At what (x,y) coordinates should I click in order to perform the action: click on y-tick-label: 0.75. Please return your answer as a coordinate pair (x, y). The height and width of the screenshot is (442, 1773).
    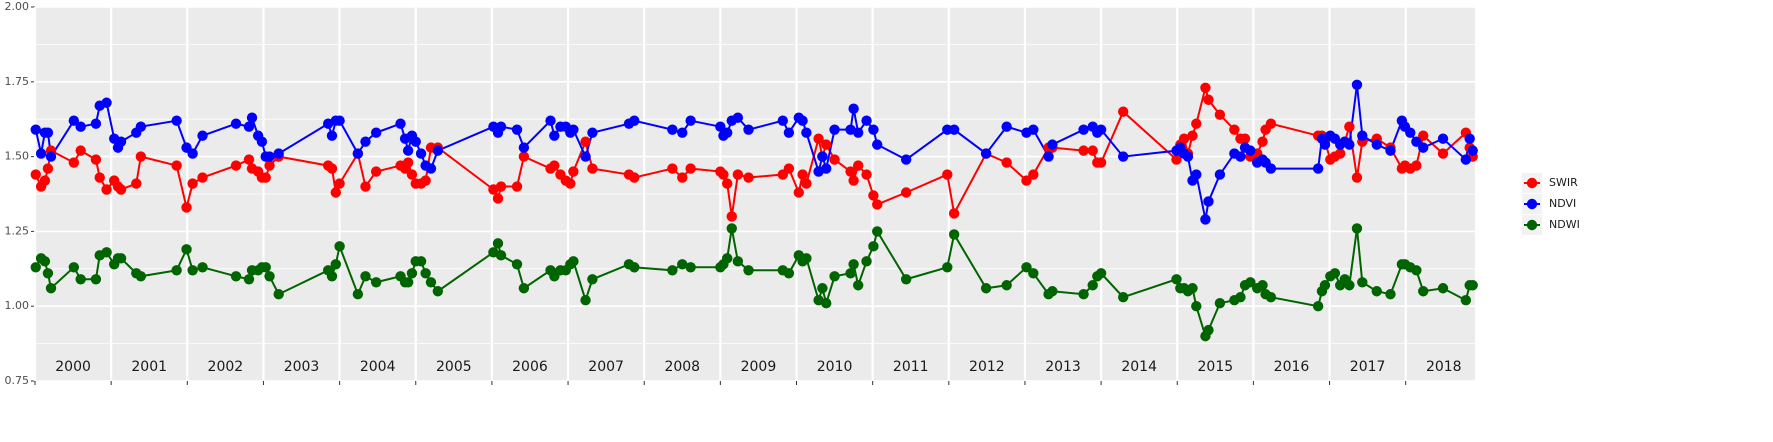
    Looking at the image, I should click on (17, 380).